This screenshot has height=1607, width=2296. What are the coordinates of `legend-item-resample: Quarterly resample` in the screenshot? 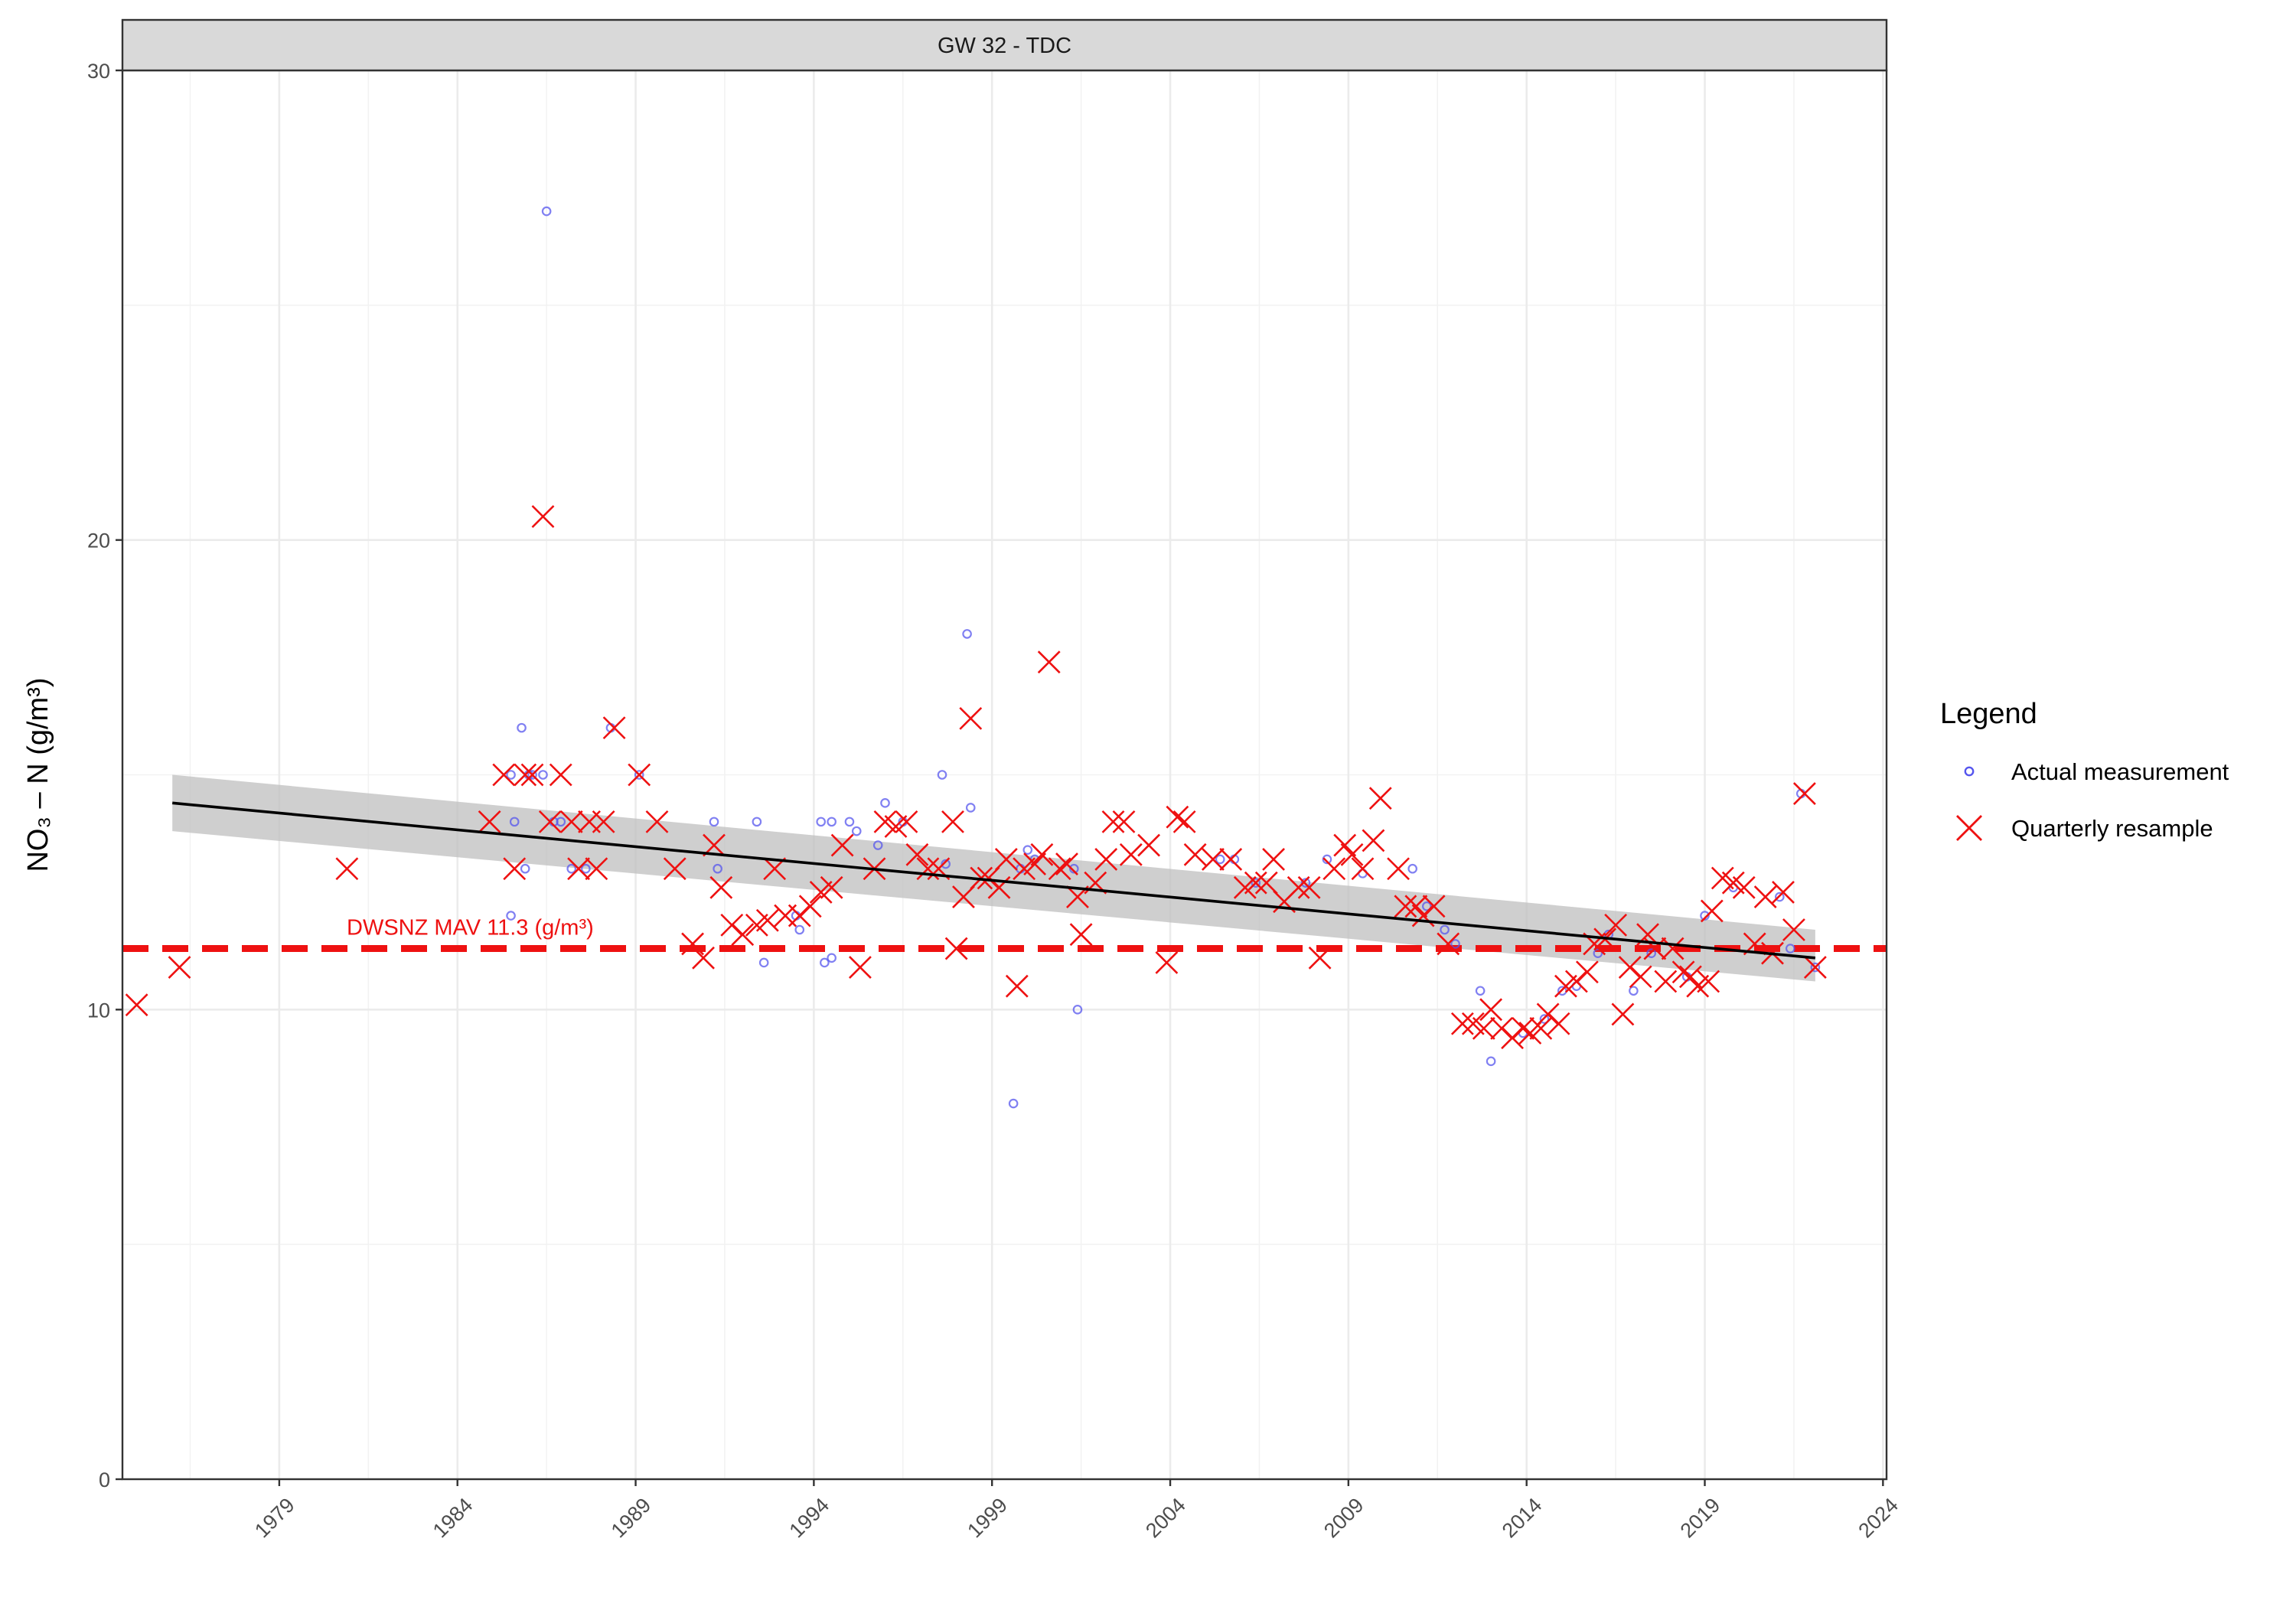 It's located at (2084, 828).